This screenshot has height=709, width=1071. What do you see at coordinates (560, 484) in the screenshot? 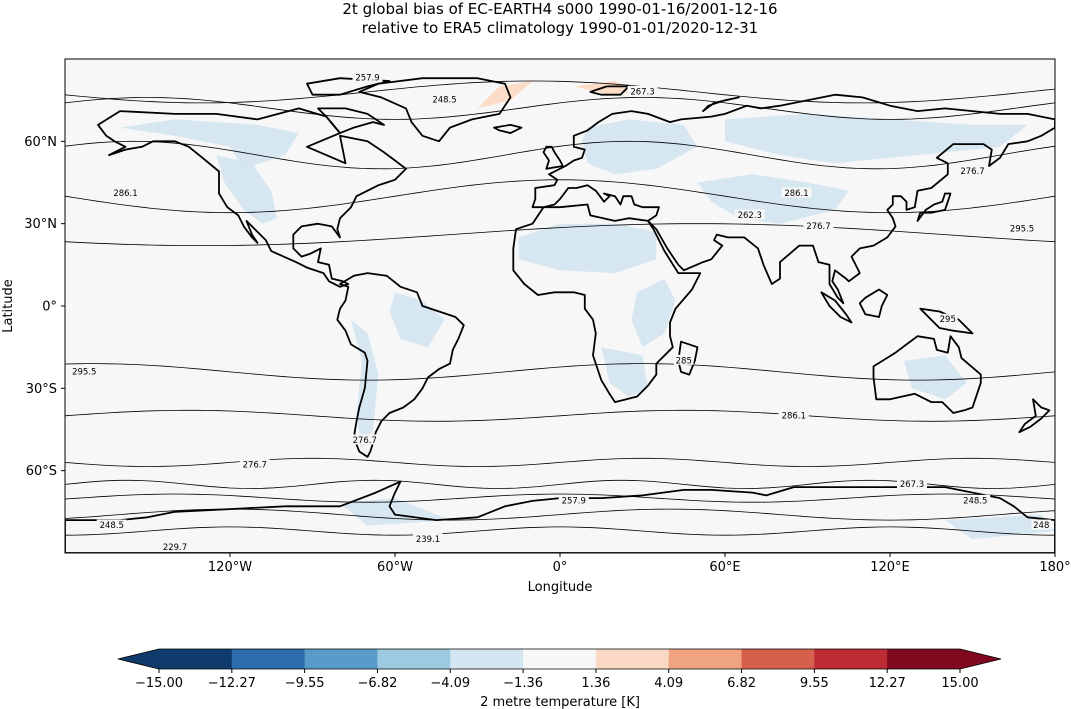
I see `contour-267-3-south` at bounding box center [560, 484].